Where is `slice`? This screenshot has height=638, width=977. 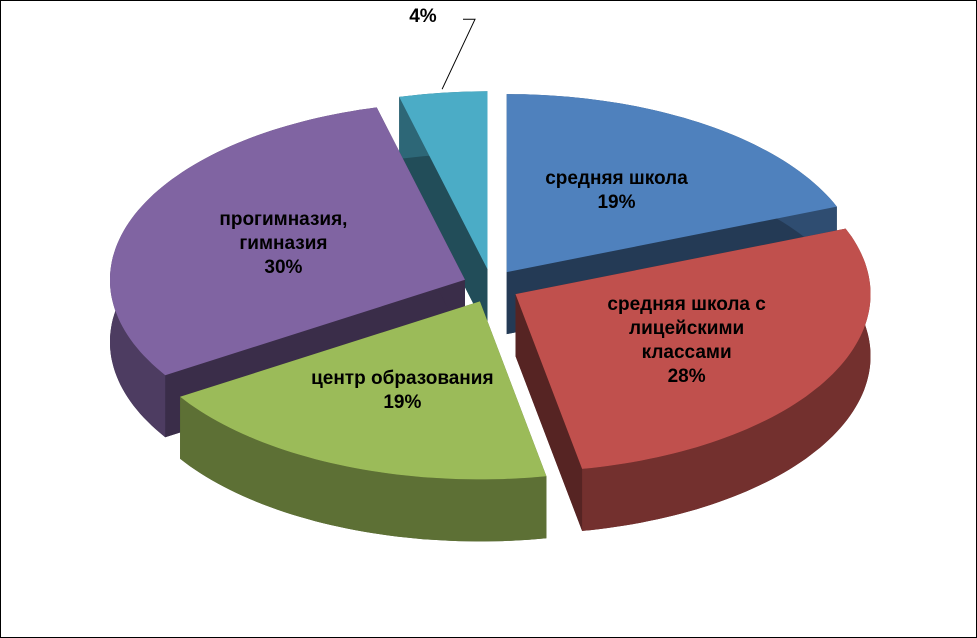 slice is located at coordinates (363, 421).